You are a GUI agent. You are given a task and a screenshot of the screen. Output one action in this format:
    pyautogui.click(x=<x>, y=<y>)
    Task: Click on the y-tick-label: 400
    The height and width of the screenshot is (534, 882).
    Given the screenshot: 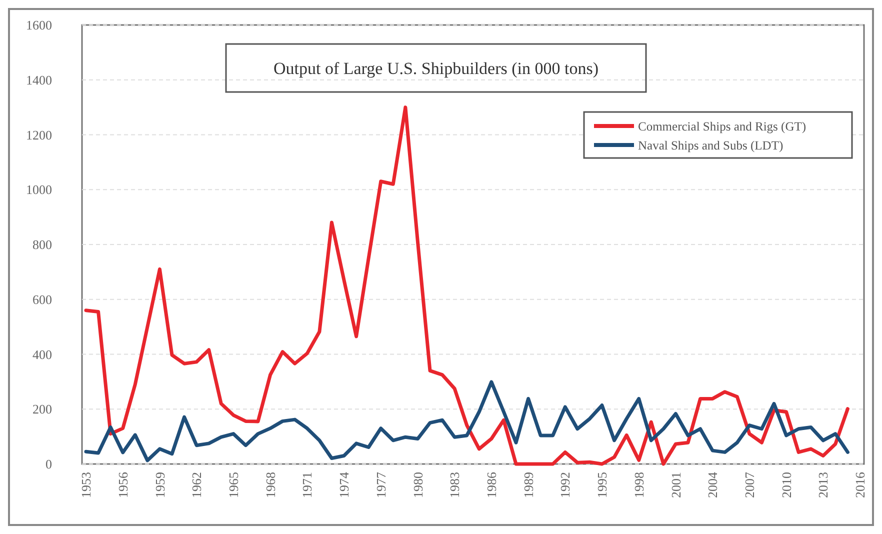 What is the action you would take?
    pyautogui.click(x=42, y=354)
    